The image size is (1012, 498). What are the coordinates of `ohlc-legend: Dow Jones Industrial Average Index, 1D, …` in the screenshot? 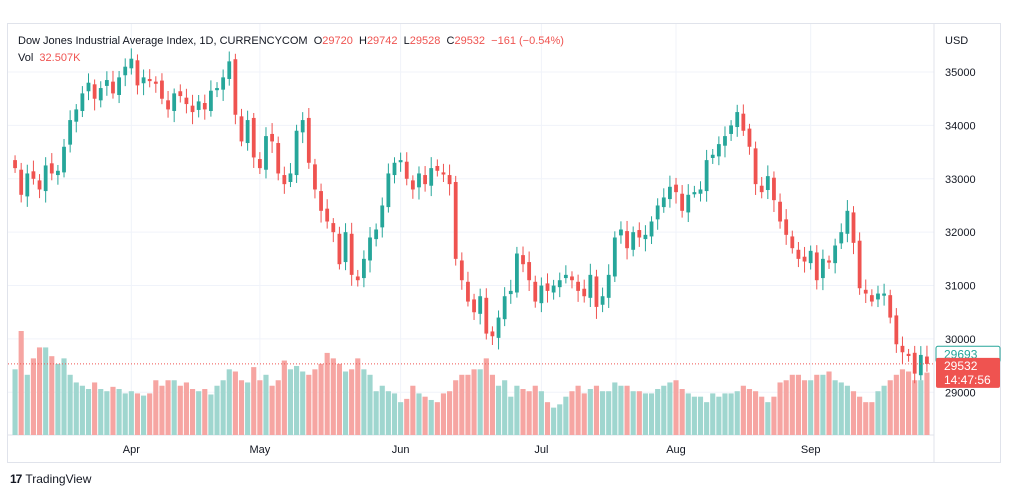 It's located at (291, 41).